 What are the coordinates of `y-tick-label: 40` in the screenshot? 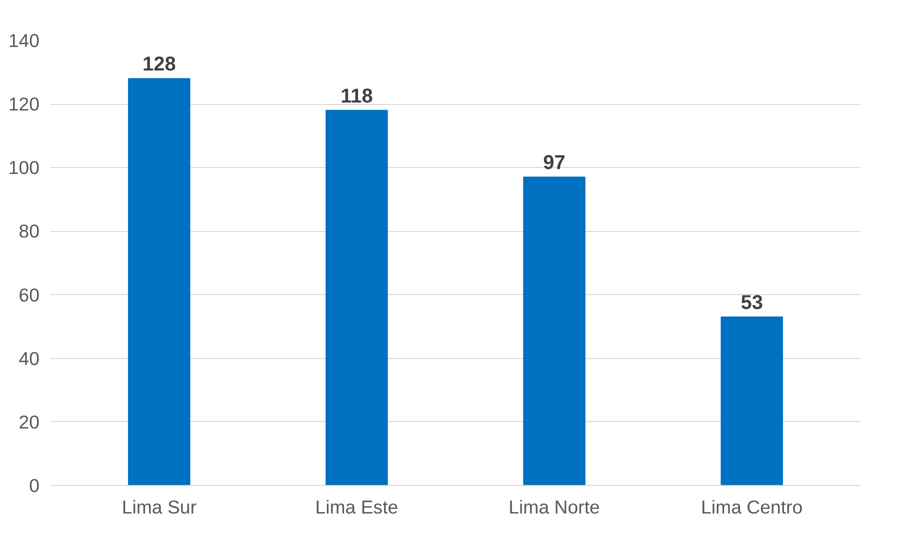 It's located at (29, 358).